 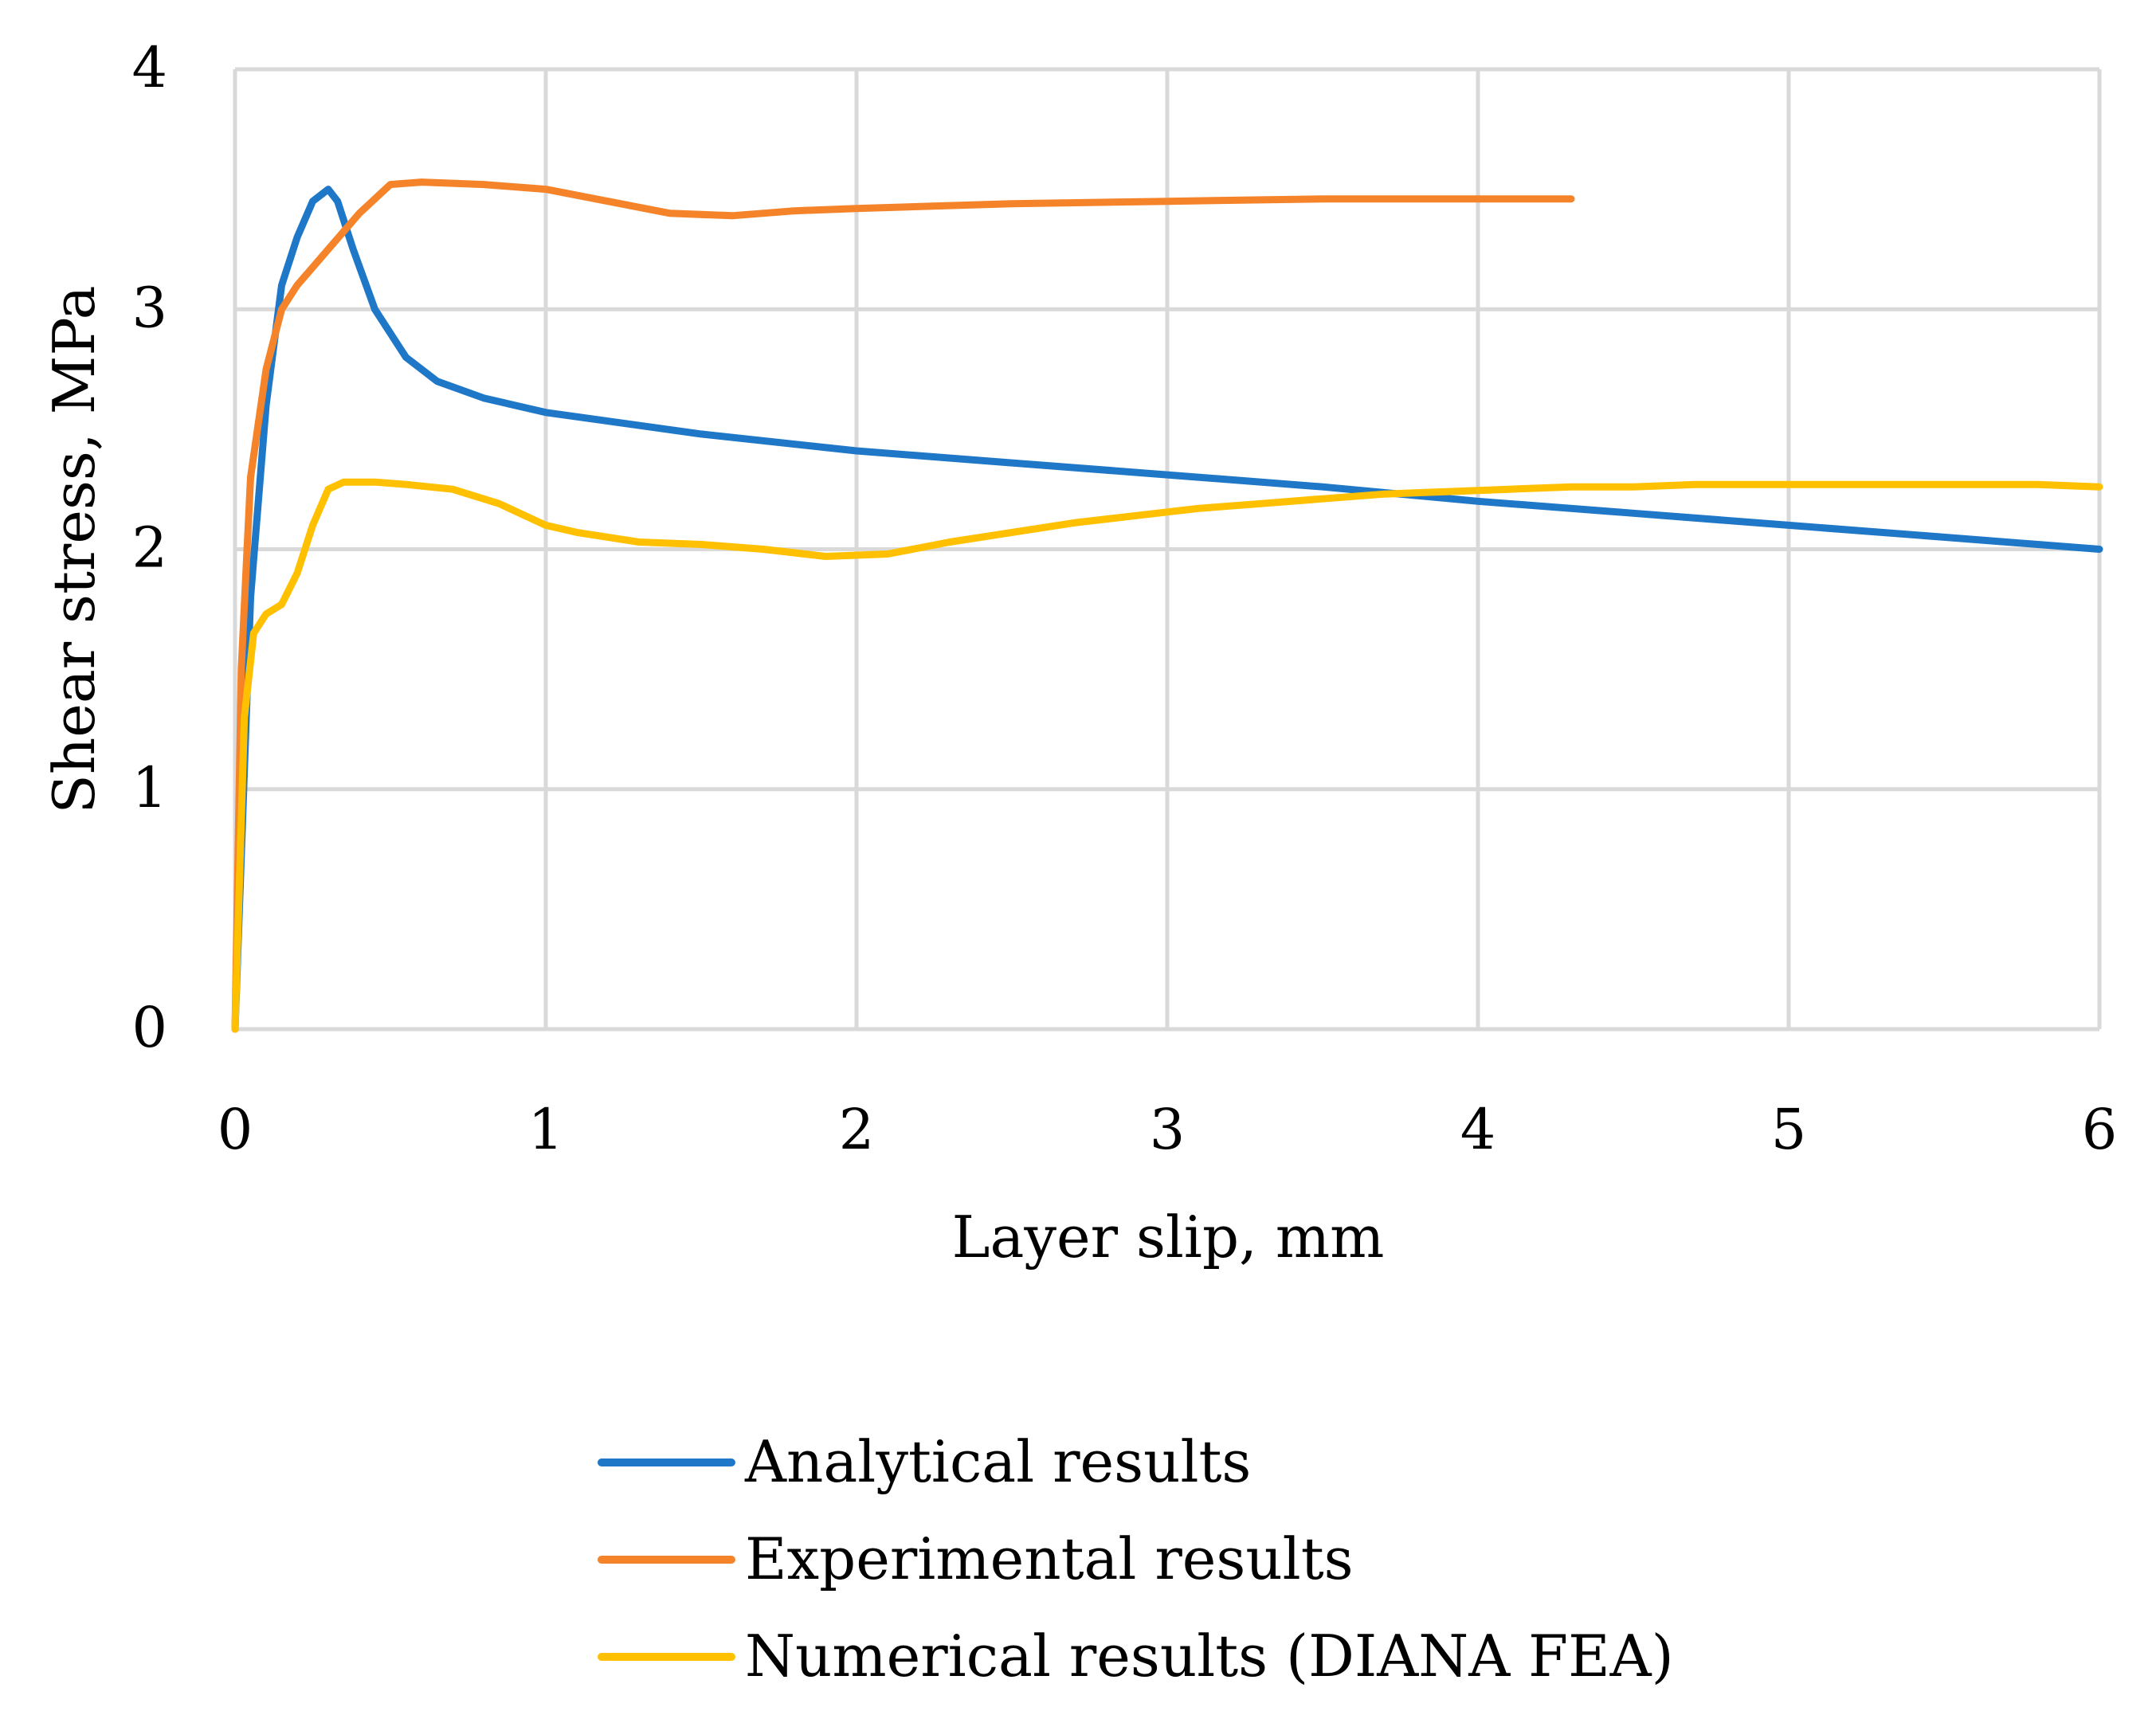 I want to click on x-axis-title: Layer slip, mm, so click(x=1168, y=1237).